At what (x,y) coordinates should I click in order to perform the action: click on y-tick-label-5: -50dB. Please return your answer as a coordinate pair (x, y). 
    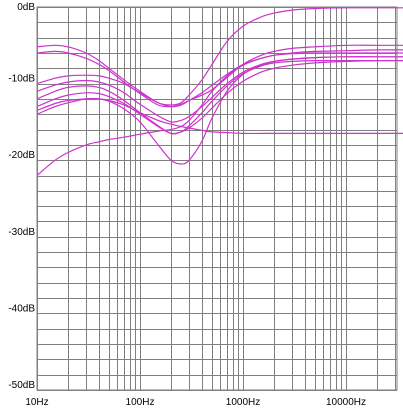
    Looking at the image, I should click on (21, 385).